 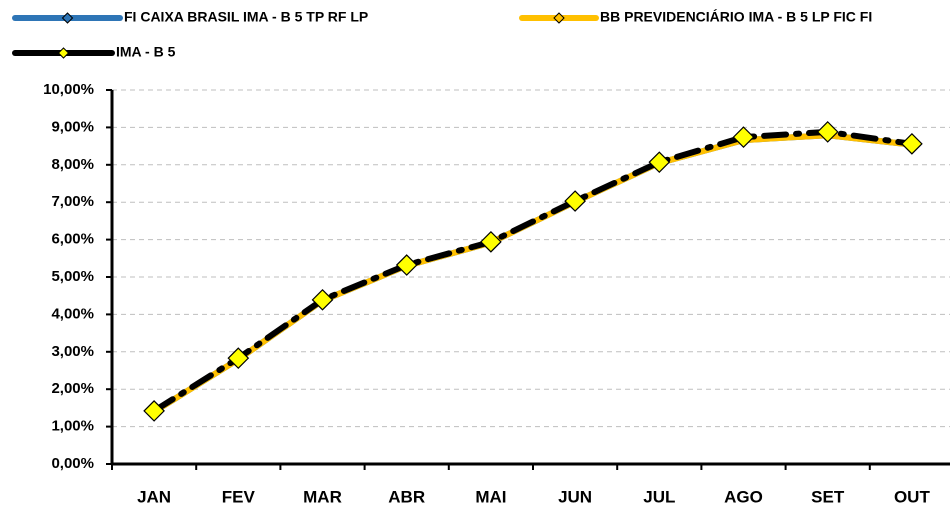 I want to click on y-tick-label: 9,00%, so click(x=72, y=126).